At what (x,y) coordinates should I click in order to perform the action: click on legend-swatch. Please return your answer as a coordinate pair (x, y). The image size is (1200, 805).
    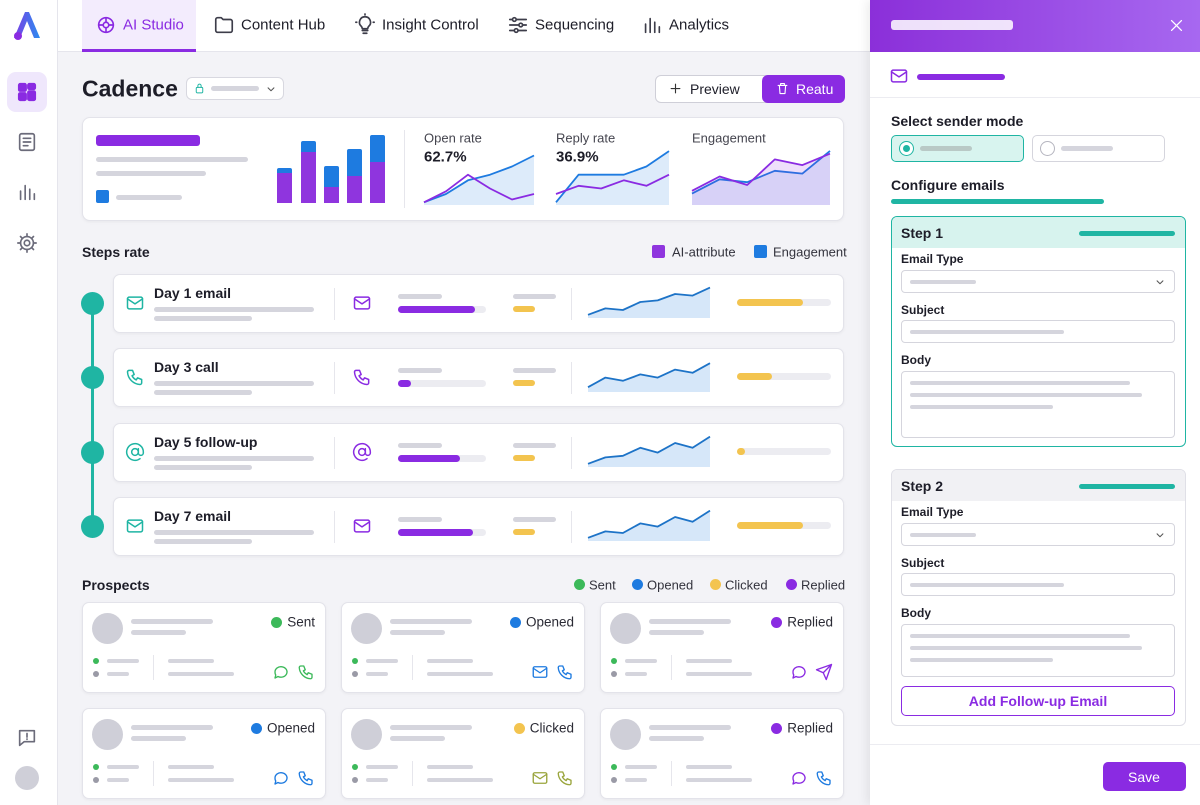
    Looking at the image, I should click on (102, 196).